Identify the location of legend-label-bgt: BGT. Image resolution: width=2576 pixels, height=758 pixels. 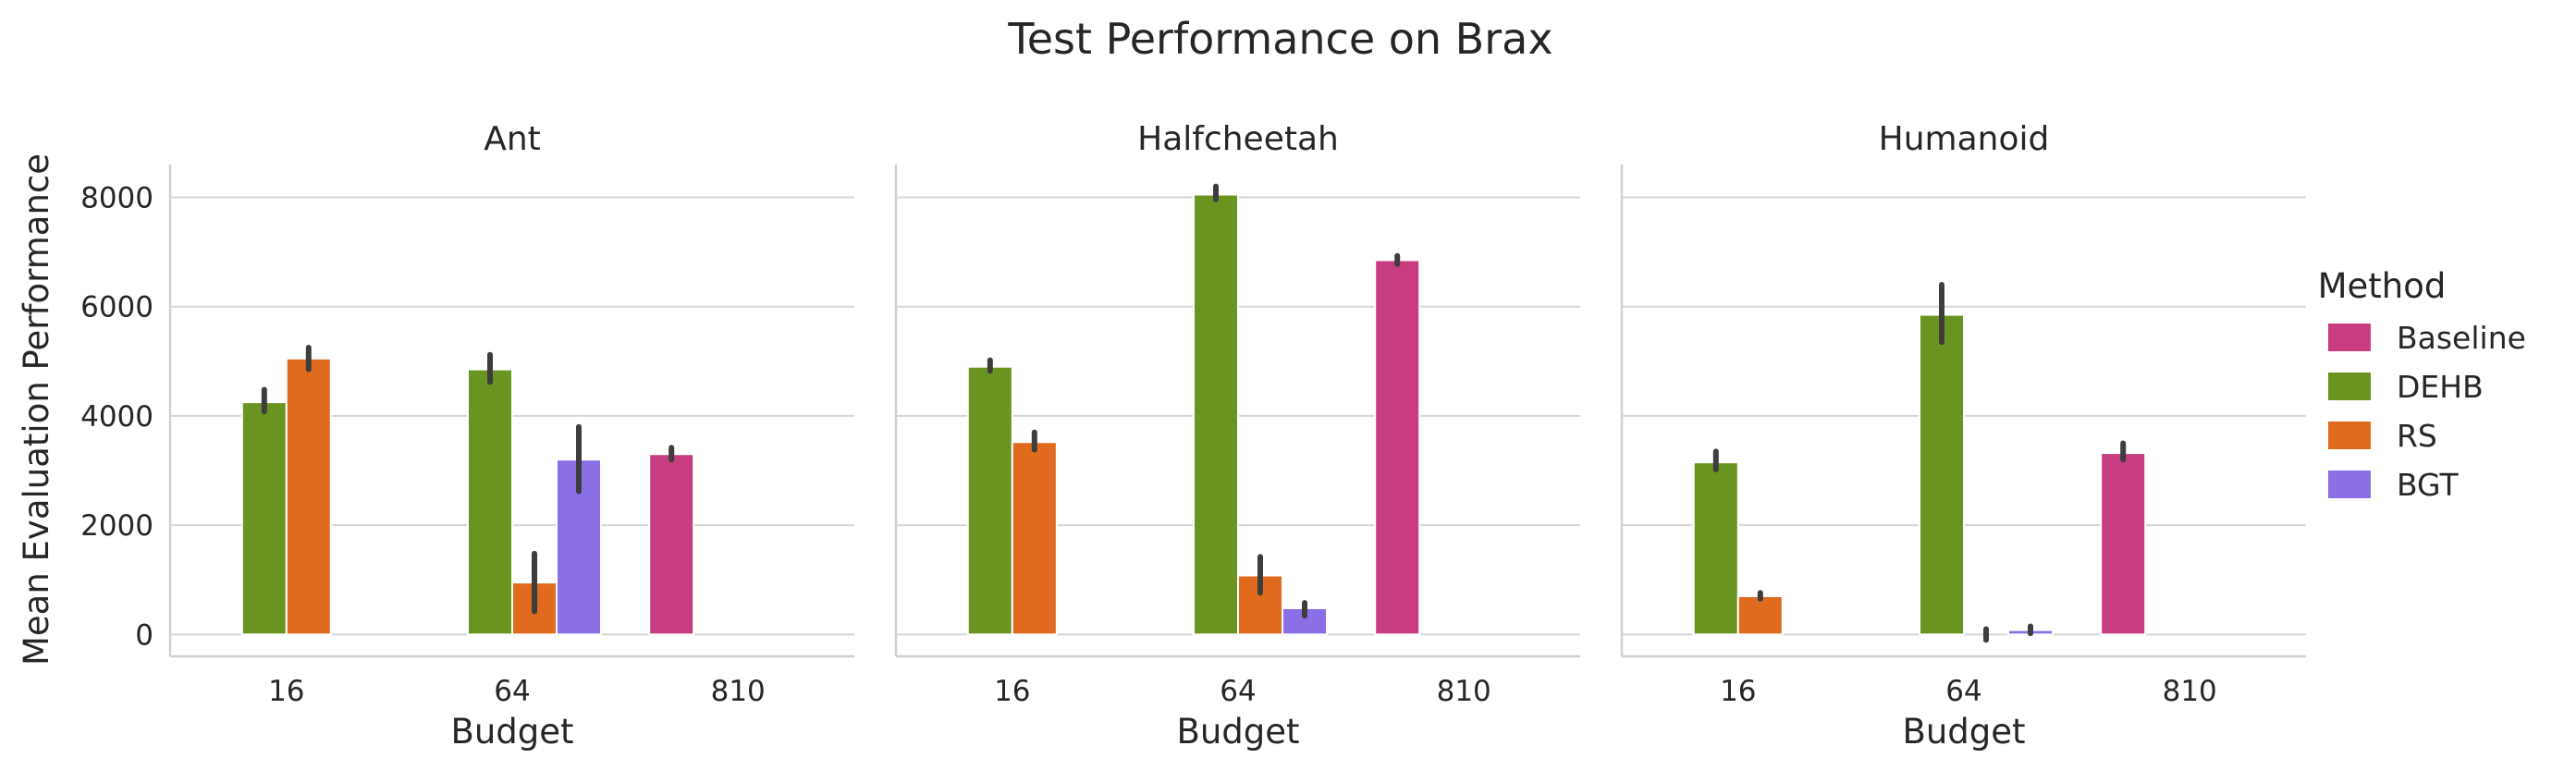
(2428, 485).